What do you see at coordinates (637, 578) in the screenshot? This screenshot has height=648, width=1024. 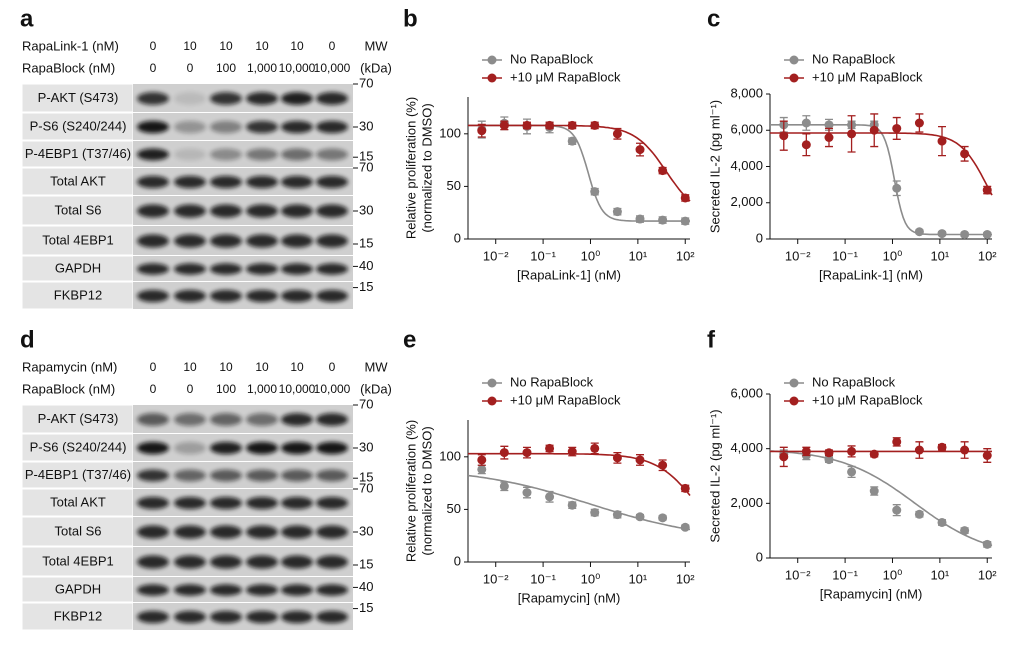 I see `x-tick-label: 10¹` at bounding box center [637, 578].